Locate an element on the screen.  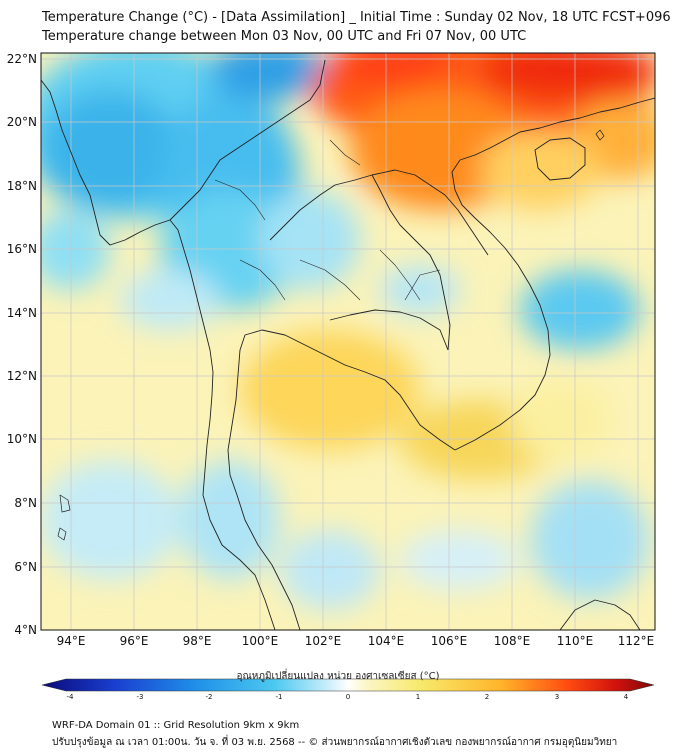
lon-label: 102°E is located at coordinates (323, 641).